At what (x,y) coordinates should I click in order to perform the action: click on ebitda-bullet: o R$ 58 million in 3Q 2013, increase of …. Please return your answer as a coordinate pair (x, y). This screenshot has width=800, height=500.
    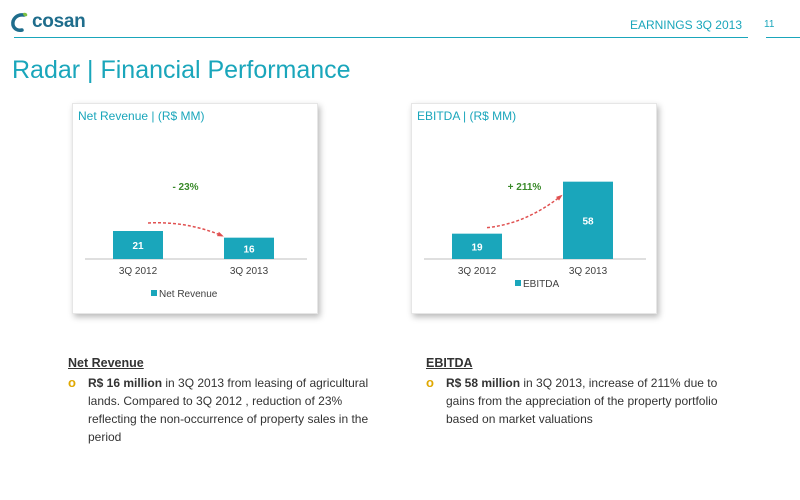
    Looking at the image, I should click on (581, 401).